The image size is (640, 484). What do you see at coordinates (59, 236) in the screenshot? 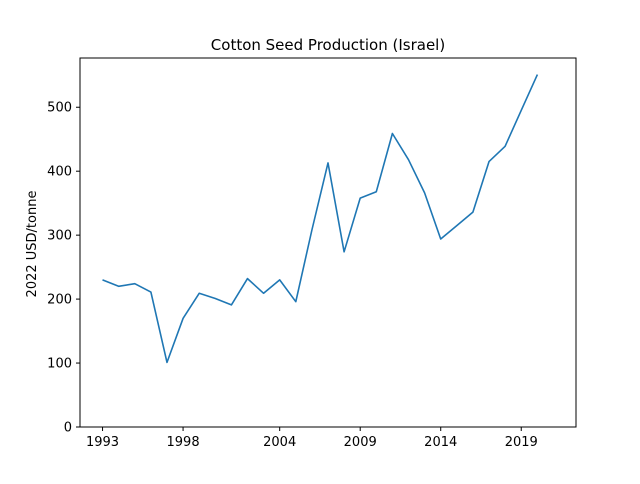
I see `y-tick-label: 300` at bounding box center [59, 236].